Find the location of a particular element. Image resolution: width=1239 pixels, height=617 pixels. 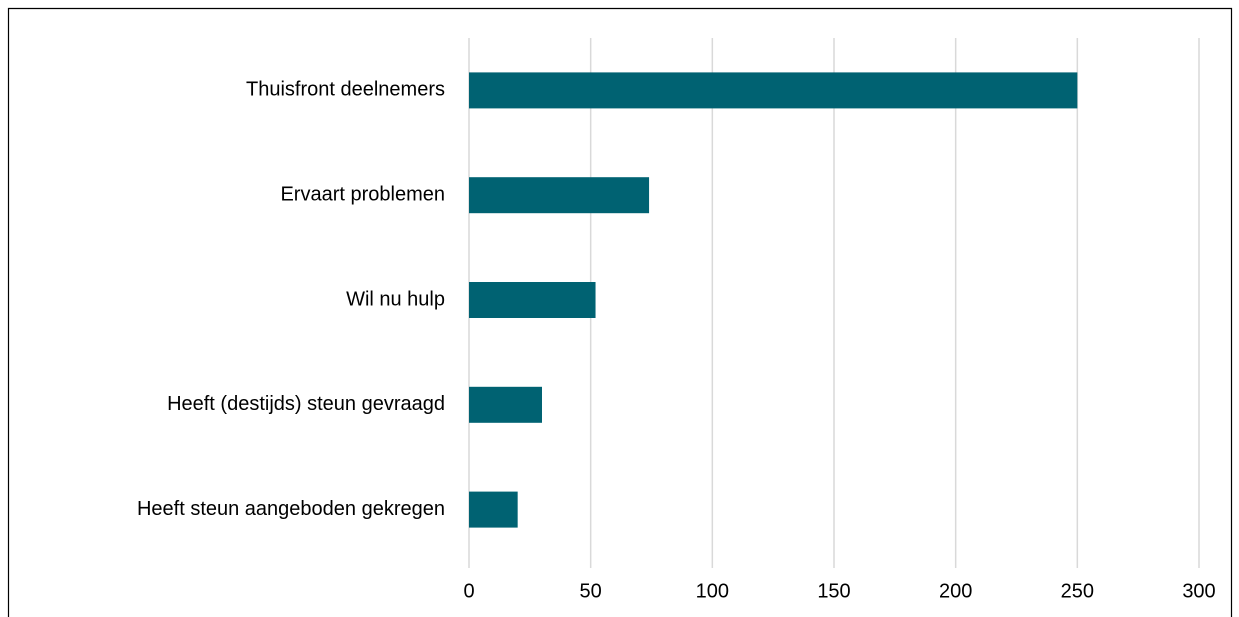

x-tick-label: 250 is located at coordinates (1077, 591).